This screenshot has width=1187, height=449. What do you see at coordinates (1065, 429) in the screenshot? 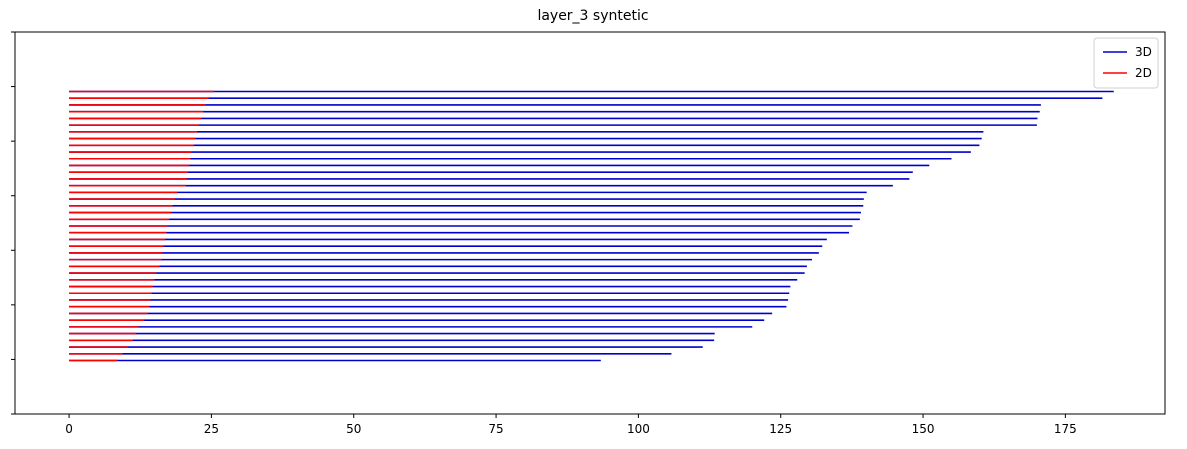
I see `x-tick-label-7: 175` at bounding box center [1065, 429].